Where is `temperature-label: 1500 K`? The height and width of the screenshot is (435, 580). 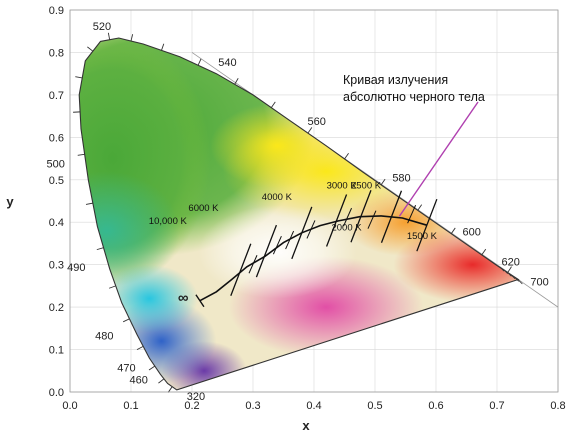 temperature-label: 1500 K is located at coordinates (422, 236).